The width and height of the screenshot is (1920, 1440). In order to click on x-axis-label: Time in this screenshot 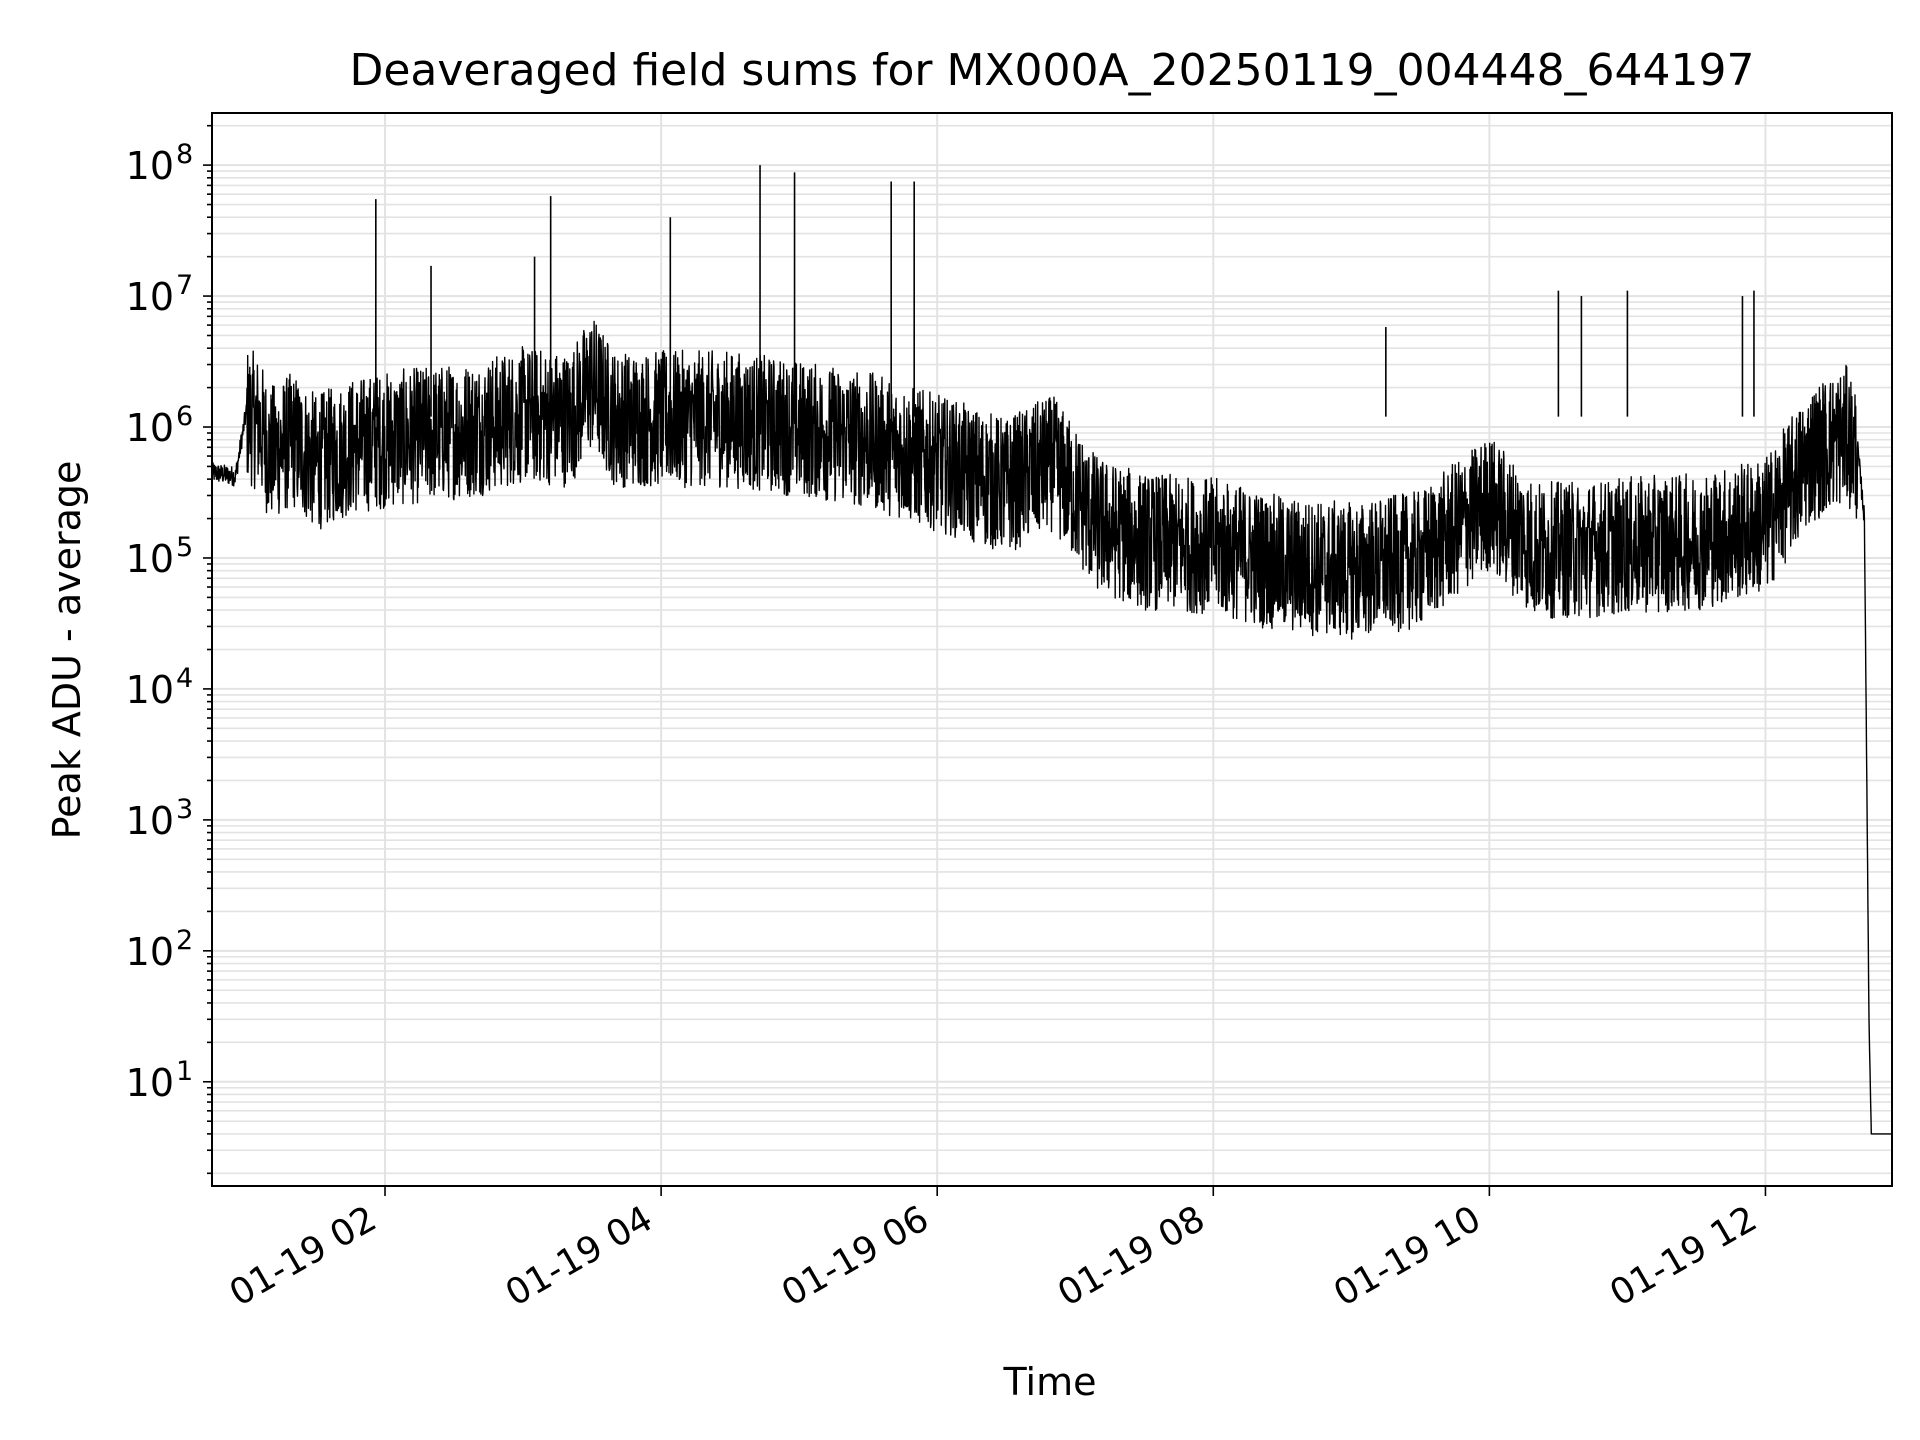, I will do `click(1050, 1382)`.